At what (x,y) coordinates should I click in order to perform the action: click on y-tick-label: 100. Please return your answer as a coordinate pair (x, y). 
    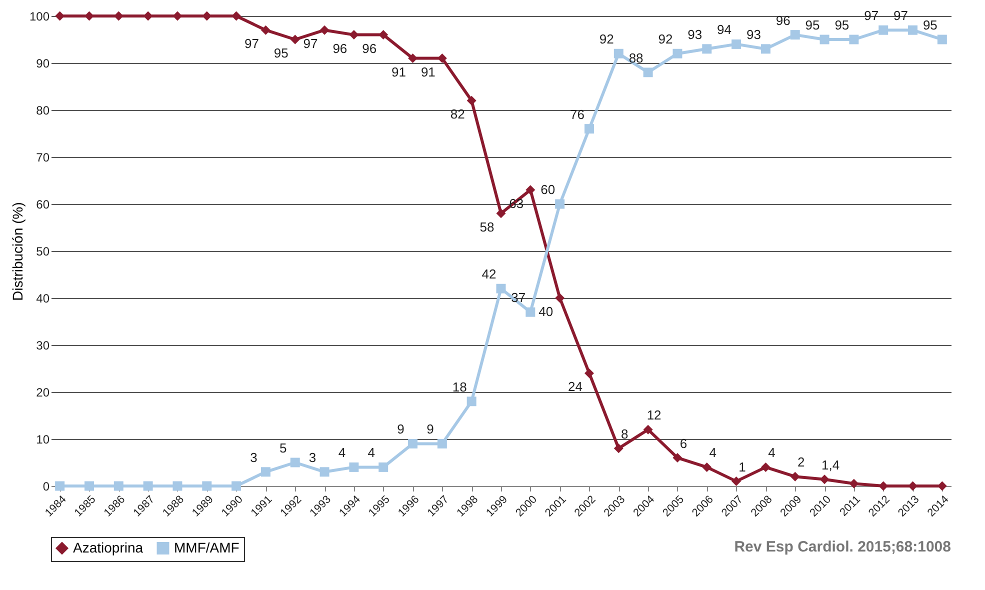
    Looking at the image, I should click on (39, 17).